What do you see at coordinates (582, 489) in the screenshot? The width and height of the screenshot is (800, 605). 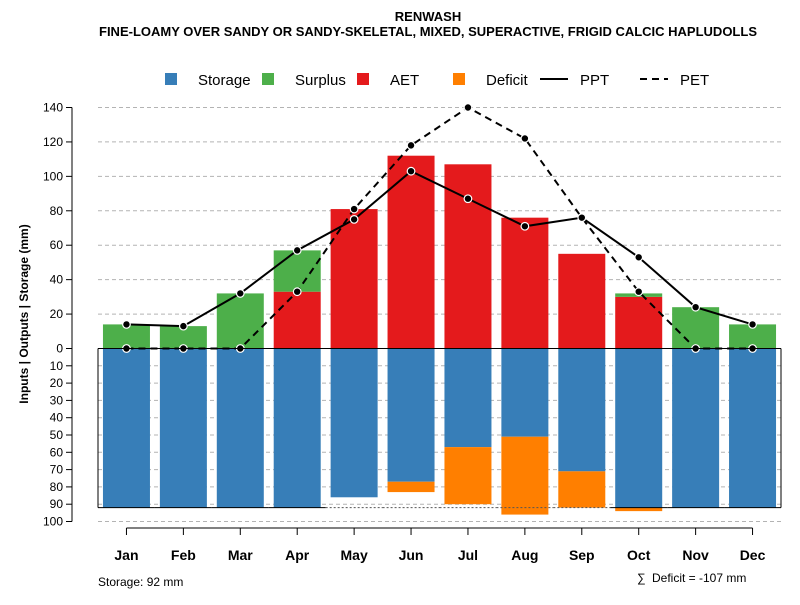 I see `bar-deficit-sep` at bounding box center [582, 489].